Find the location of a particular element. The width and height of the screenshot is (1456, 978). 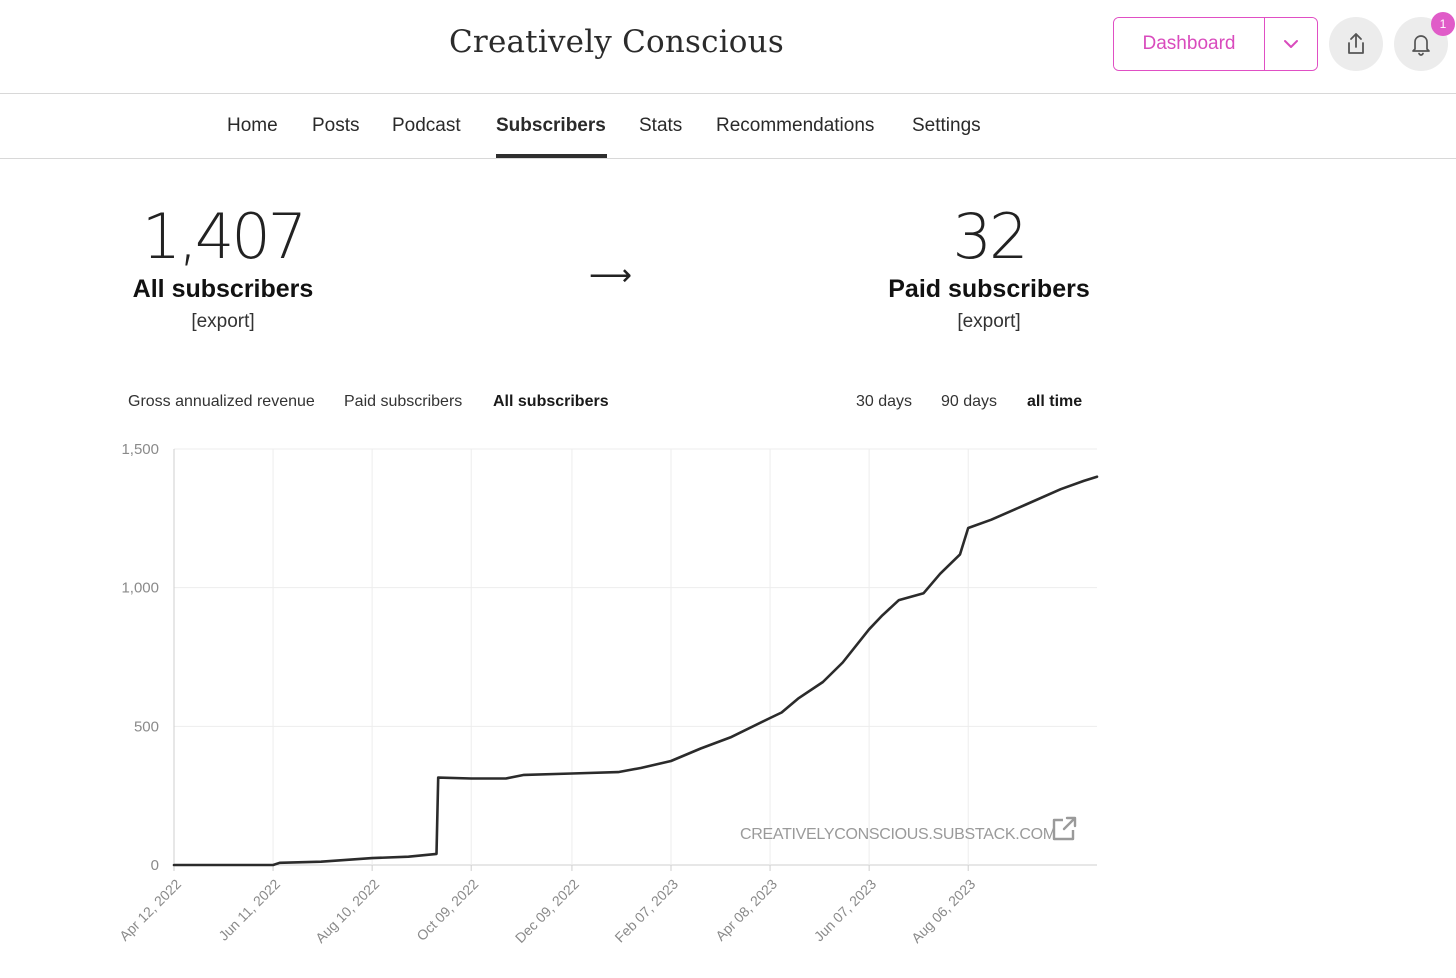

y-tick-label: 1,000 is located at coordinates (140, 588).